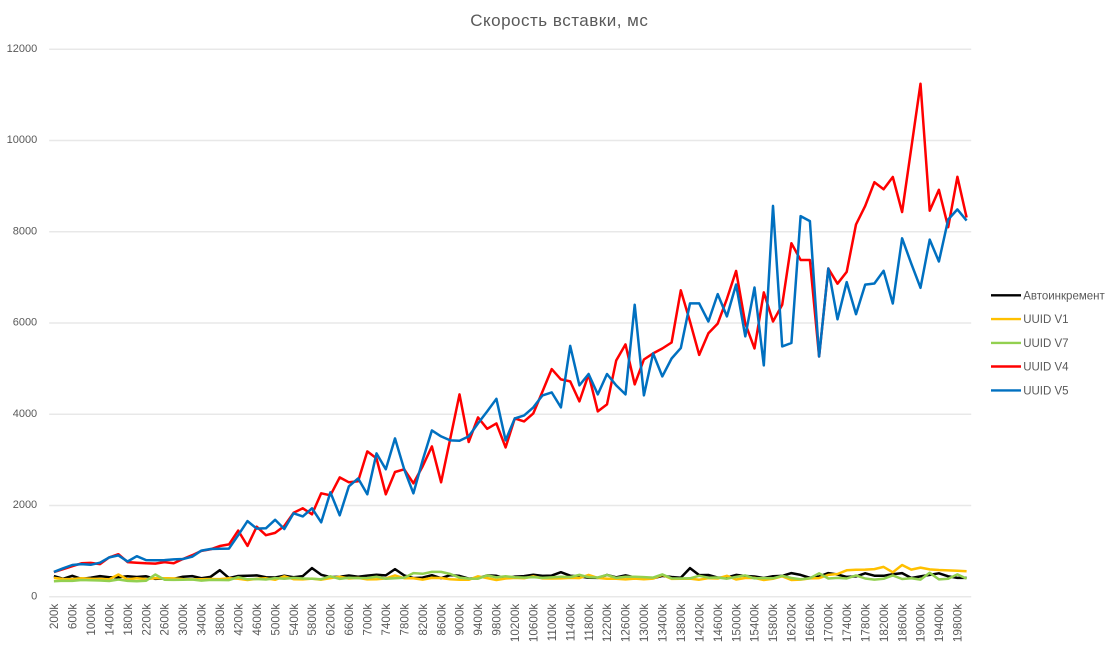  Describe the element at coordinates (257, 620) in the screenshot. I see `svg-text: 4600k` at that location.